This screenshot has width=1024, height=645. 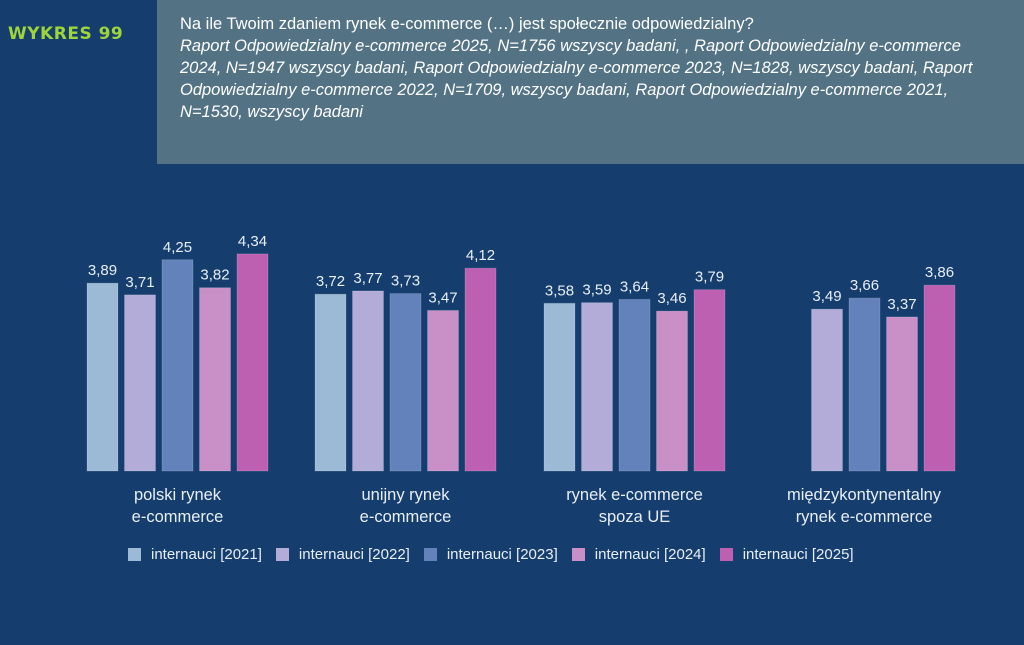 What do you see at coordinates (405, 281) in the screenshot?
I see `data-label: 3,73` at bounding box center [405, 281].